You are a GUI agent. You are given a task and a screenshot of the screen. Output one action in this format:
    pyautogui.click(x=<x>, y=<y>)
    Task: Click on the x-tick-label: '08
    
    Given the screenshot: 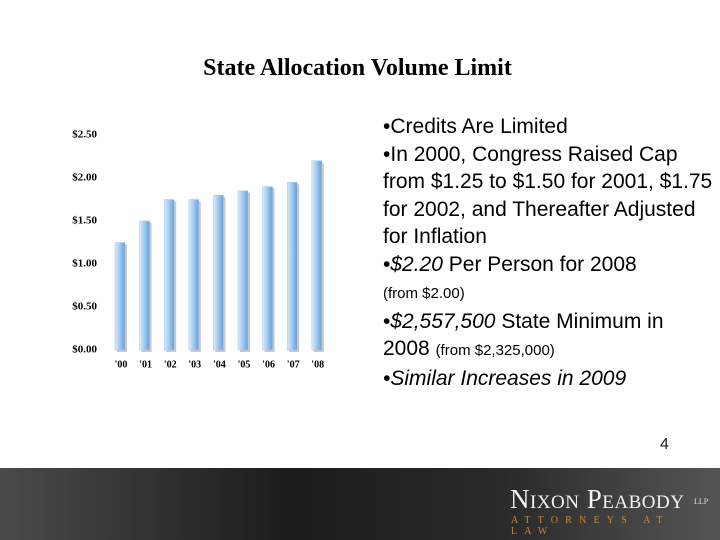 What is the action you would take?
    pyautogui.click(x=317, y=364)
    